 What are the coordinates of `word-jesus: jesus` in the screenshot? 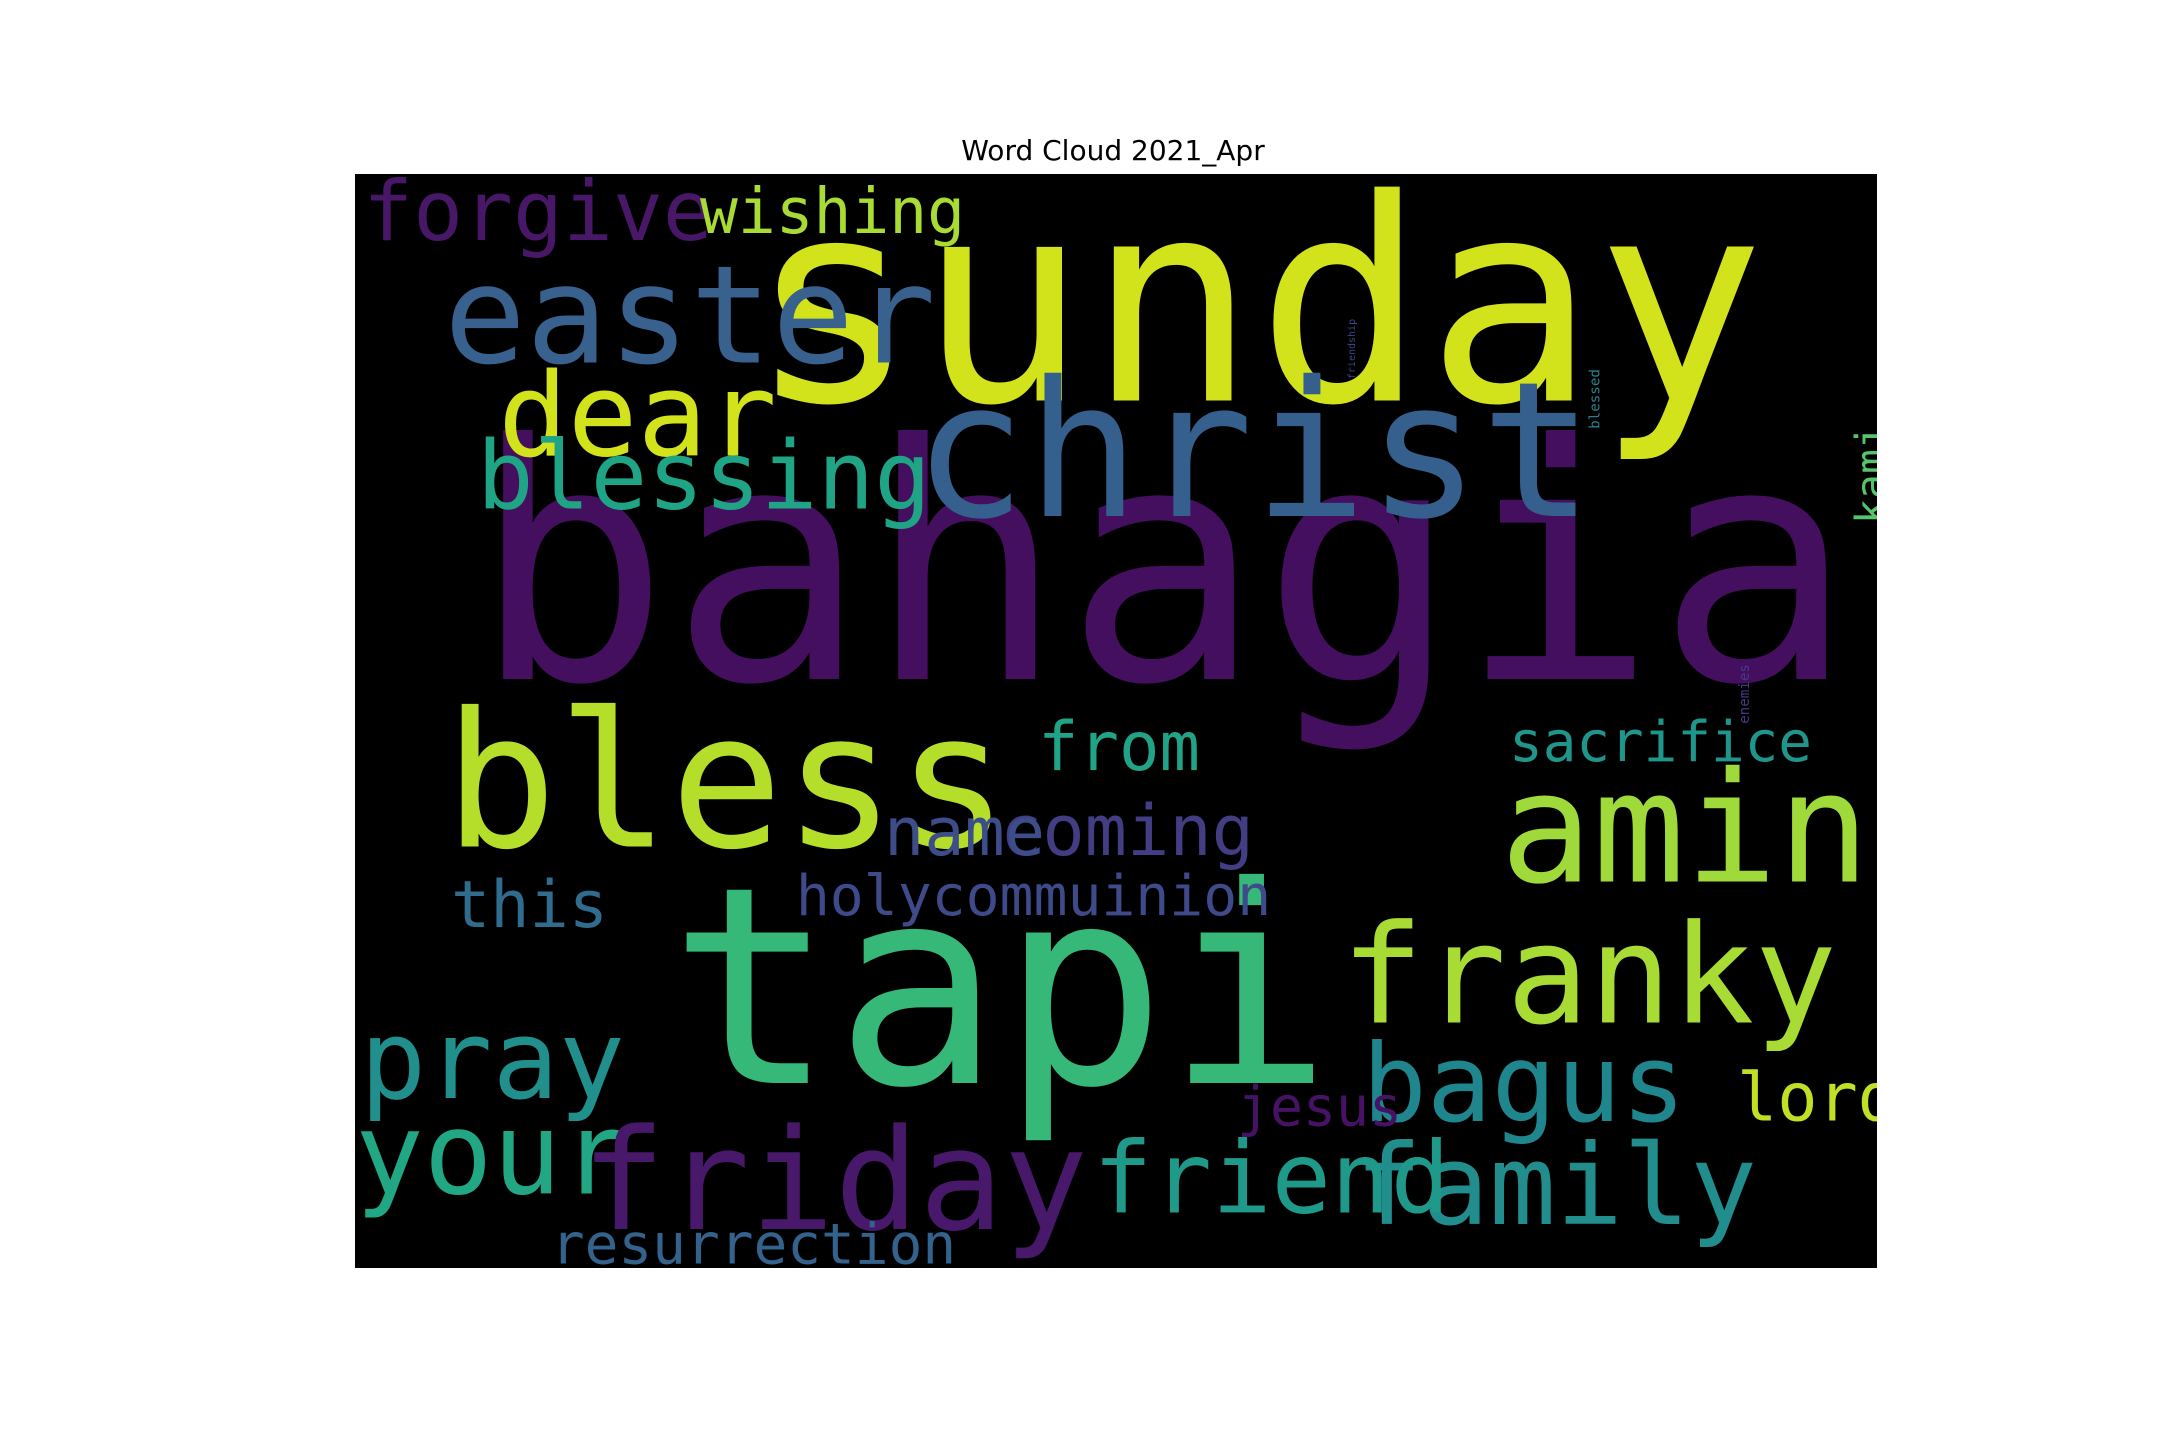 It's located at (1319, 1107).